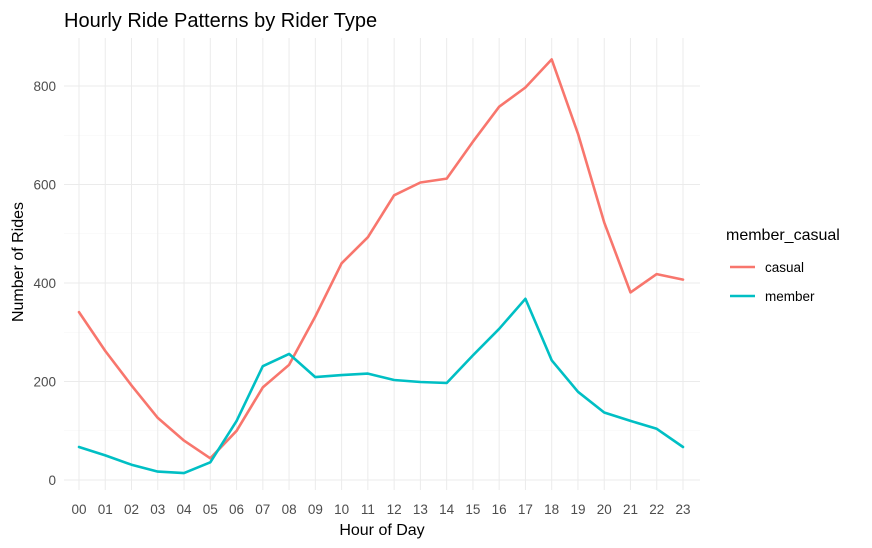 The height and width of the screenshot is (548, 872). What do you see at coordinates (682, 509) in the screenshot?
I see `x-tick-label: 23` at bounding box center [682, 509].